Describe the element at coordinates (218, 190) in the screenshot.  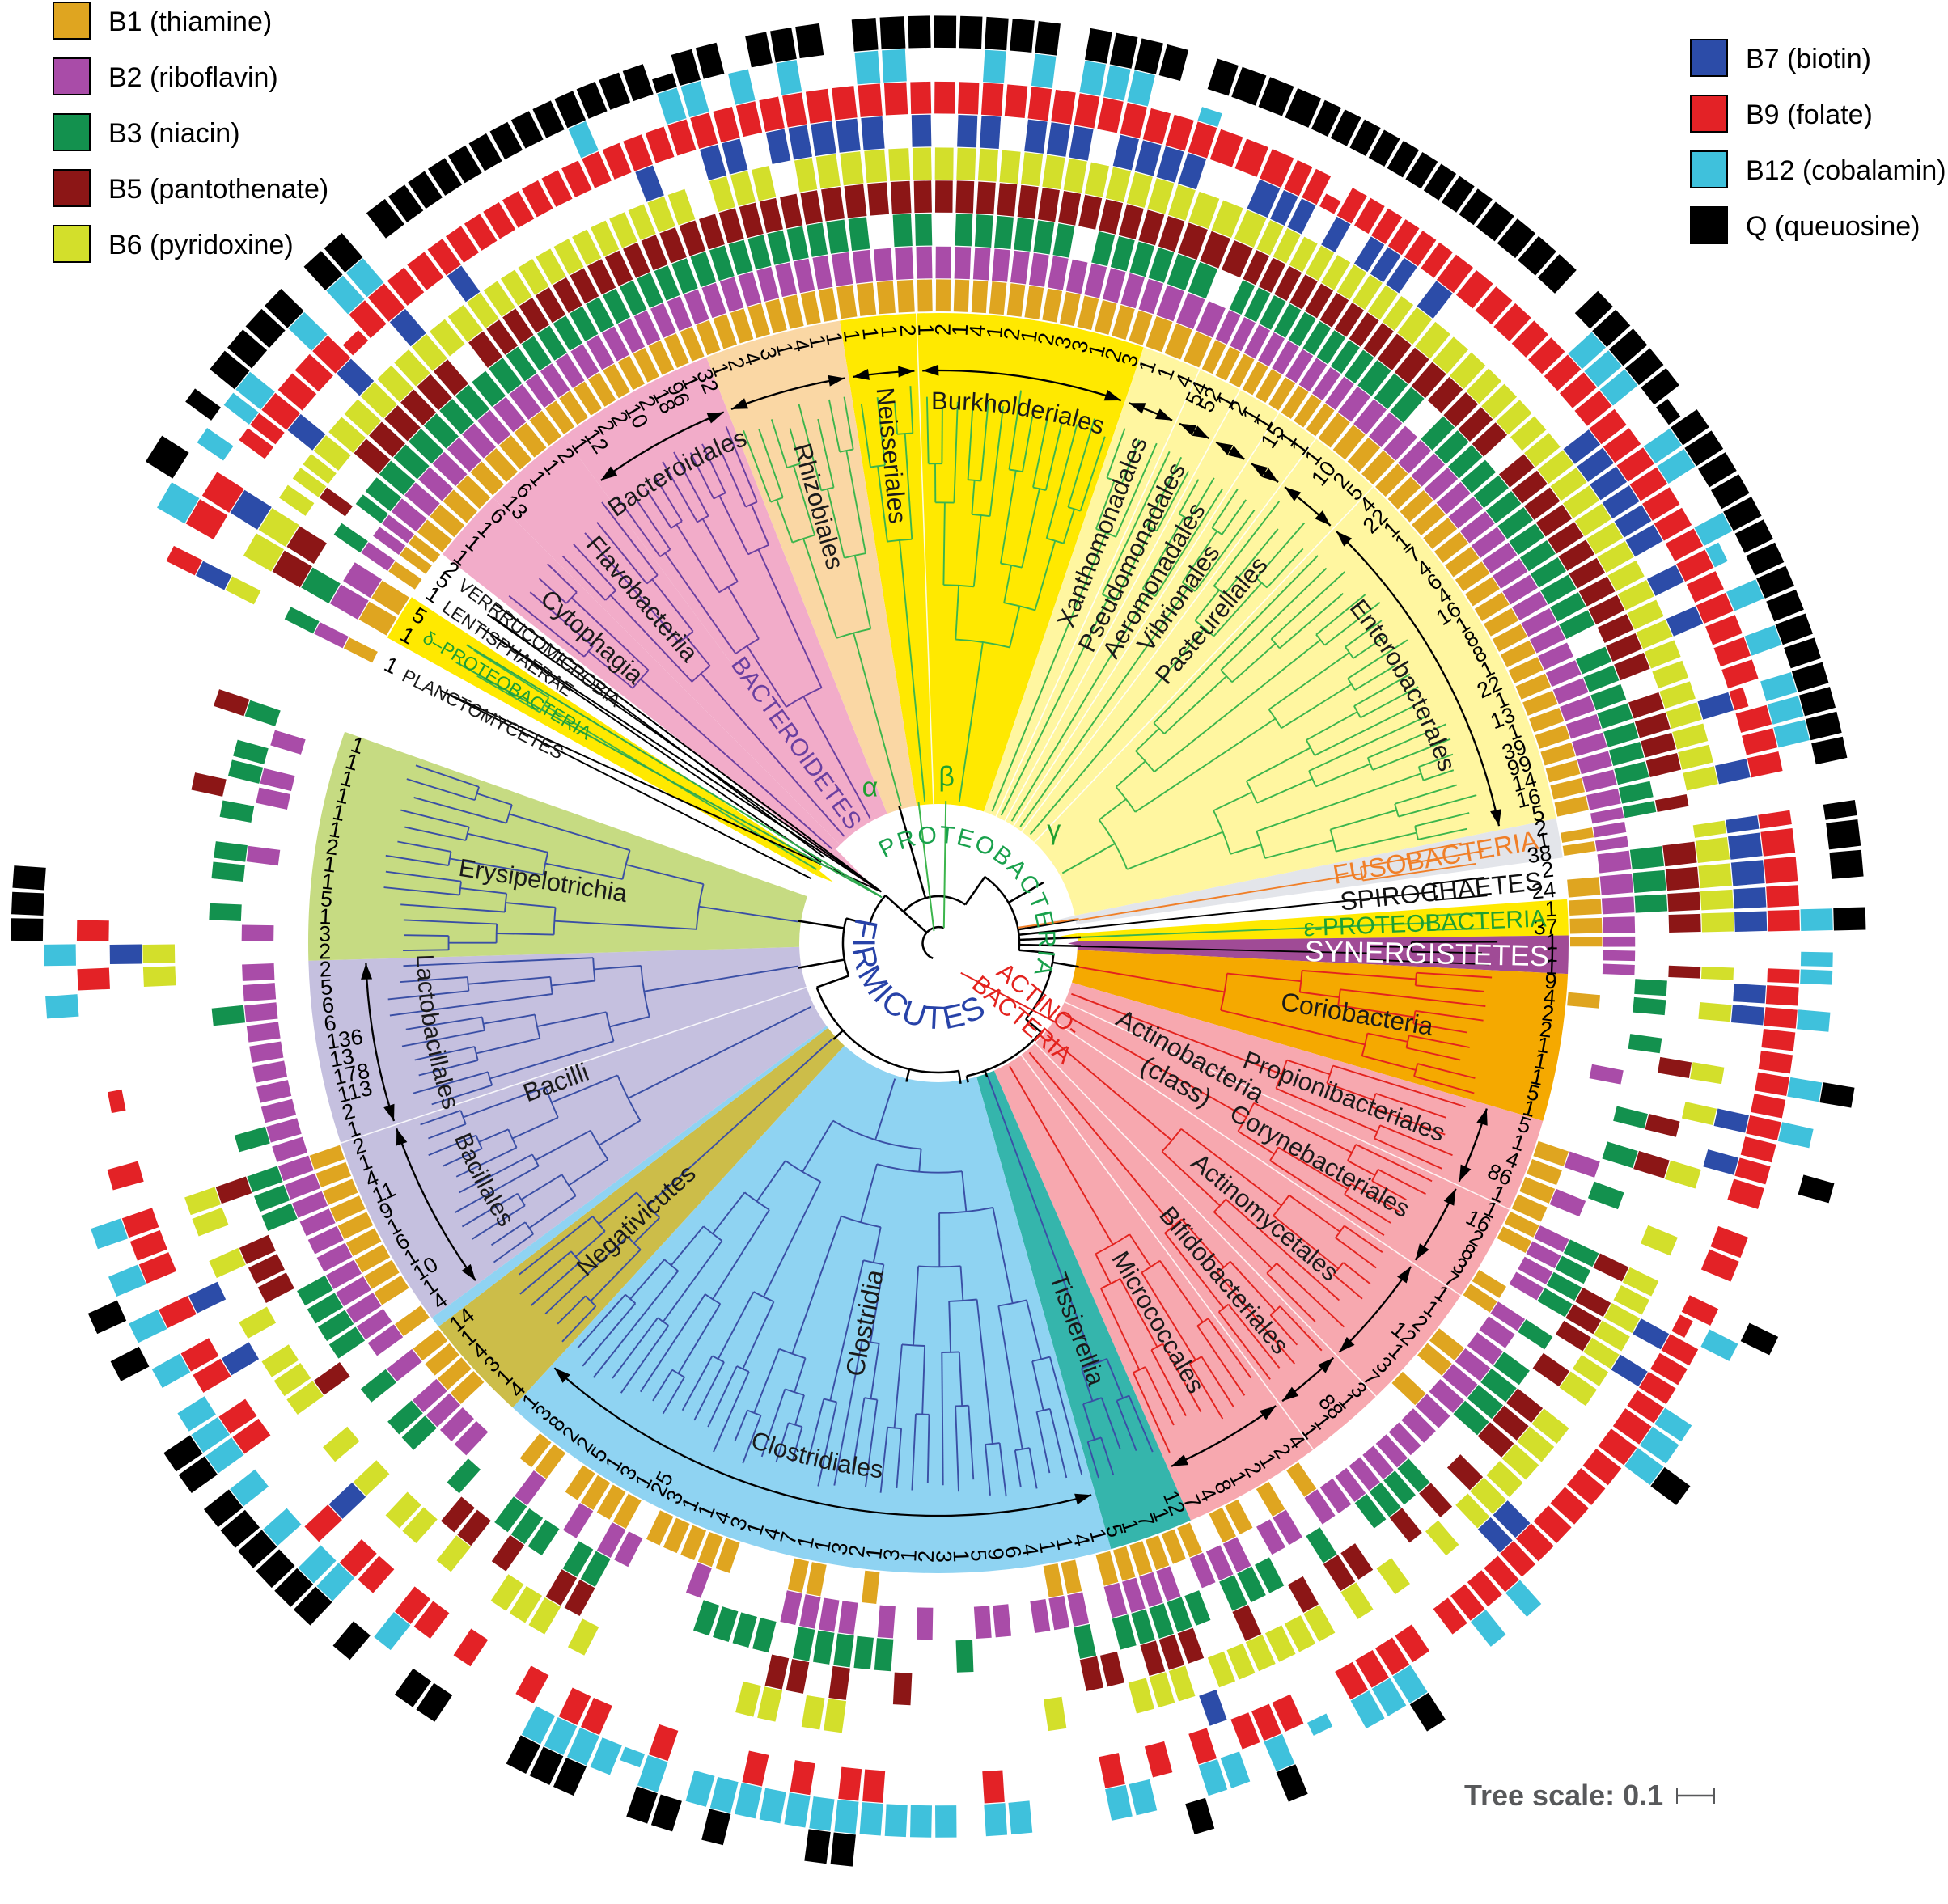
I see `svg-text: B5 (pantothenate)` at that location.